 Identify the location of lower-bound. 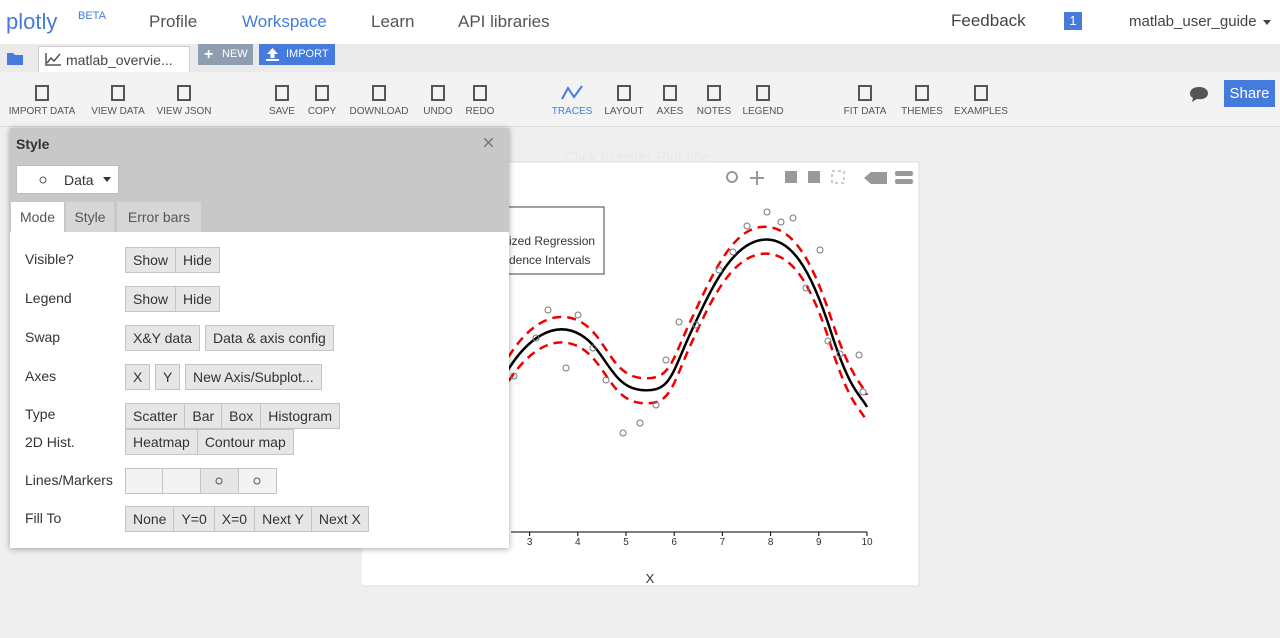
(684, 337).